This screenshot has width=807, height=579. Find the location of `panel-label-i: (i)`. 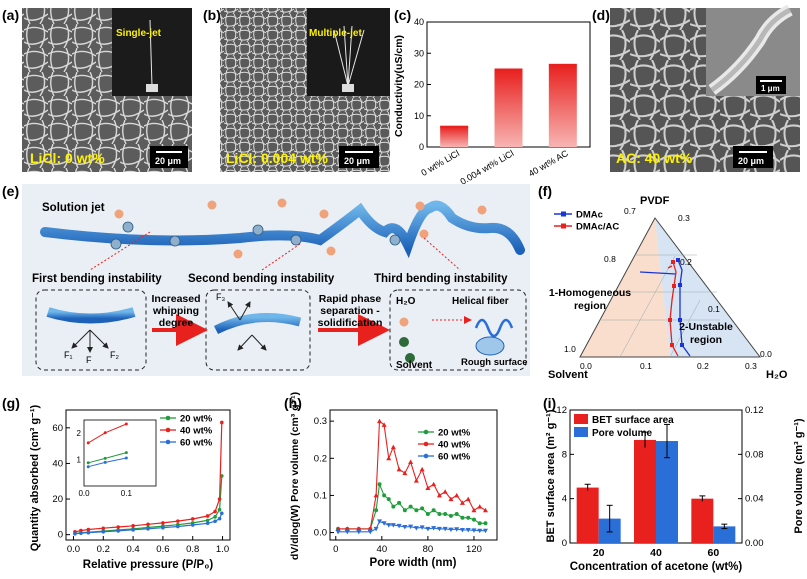

panel-label-i: (i) is located at coordinates (549, 403).